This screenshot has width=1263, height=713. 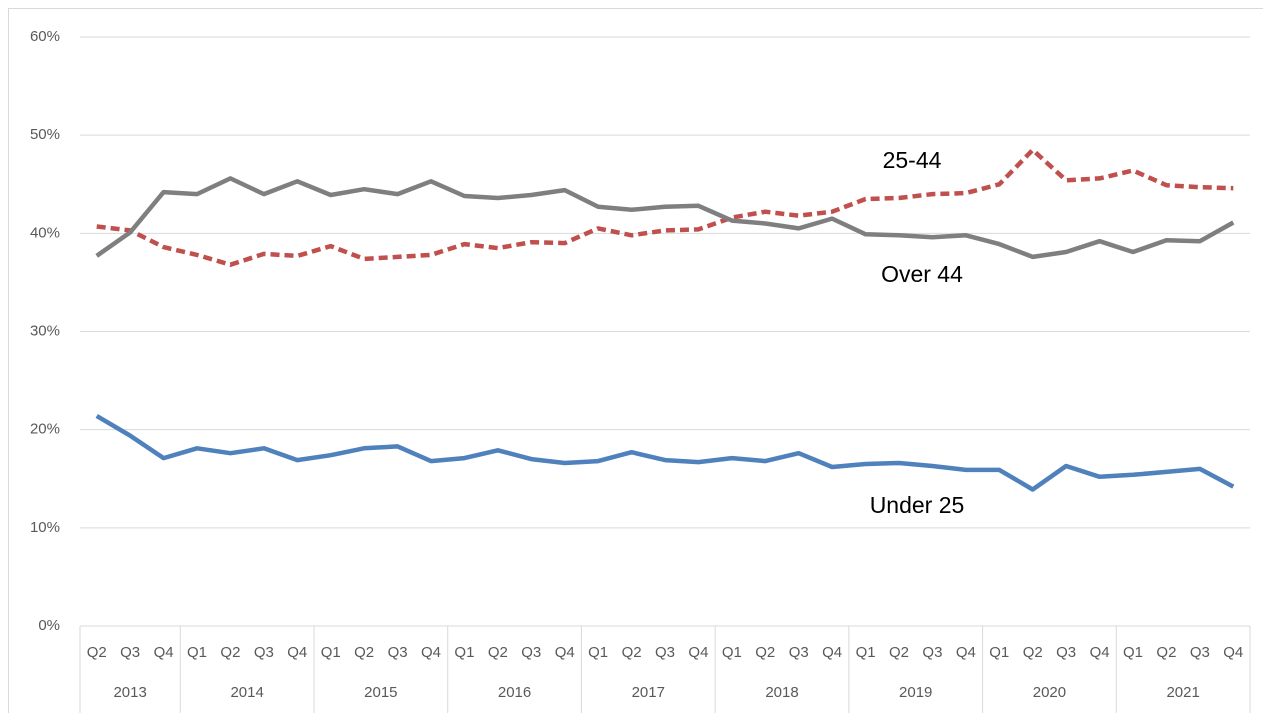 I want to click on x-group-label: 2017, so click(x=648, y=692).